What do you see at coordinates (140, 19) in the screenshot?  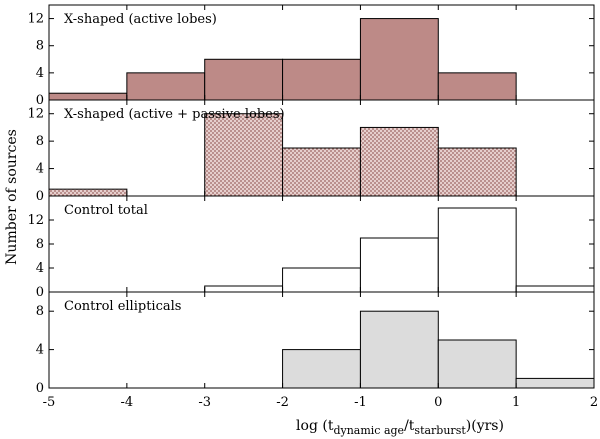 I see `panel-title: X-shaped (active lobes)` at bounding box center [140, 19].